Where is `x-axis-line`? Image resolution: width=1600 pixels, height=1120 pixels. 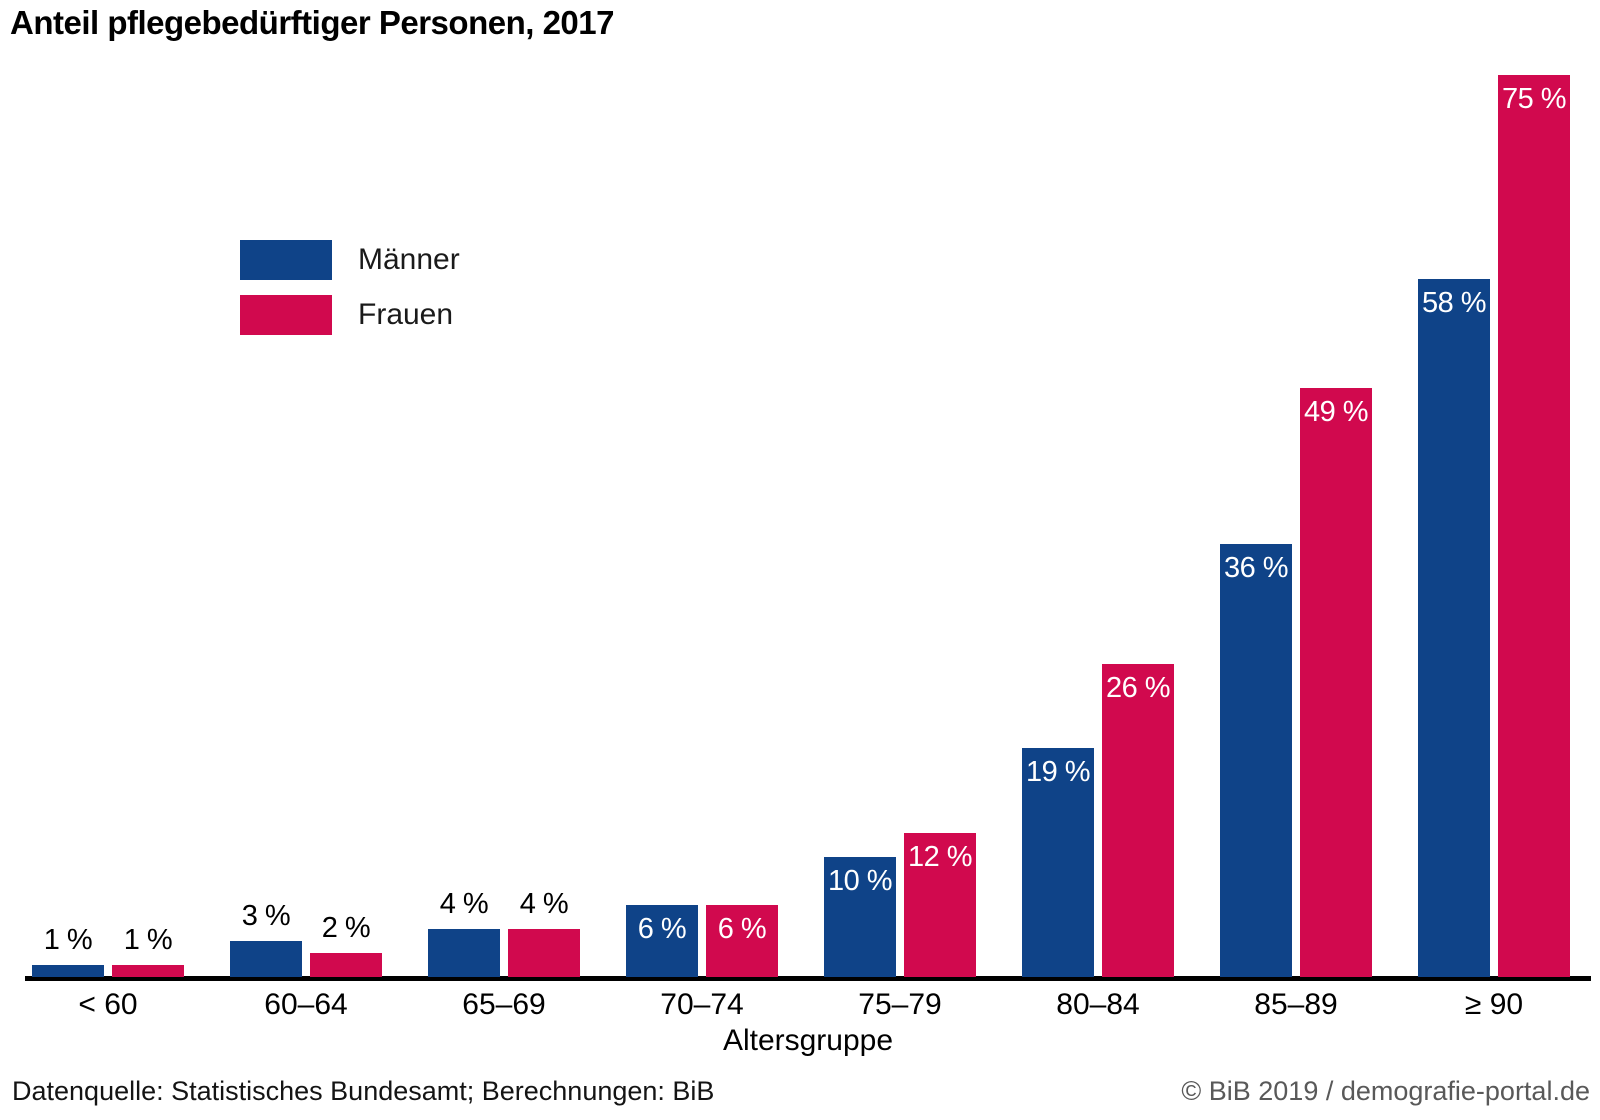 x-axis-line is located at coordinates (808, 978).